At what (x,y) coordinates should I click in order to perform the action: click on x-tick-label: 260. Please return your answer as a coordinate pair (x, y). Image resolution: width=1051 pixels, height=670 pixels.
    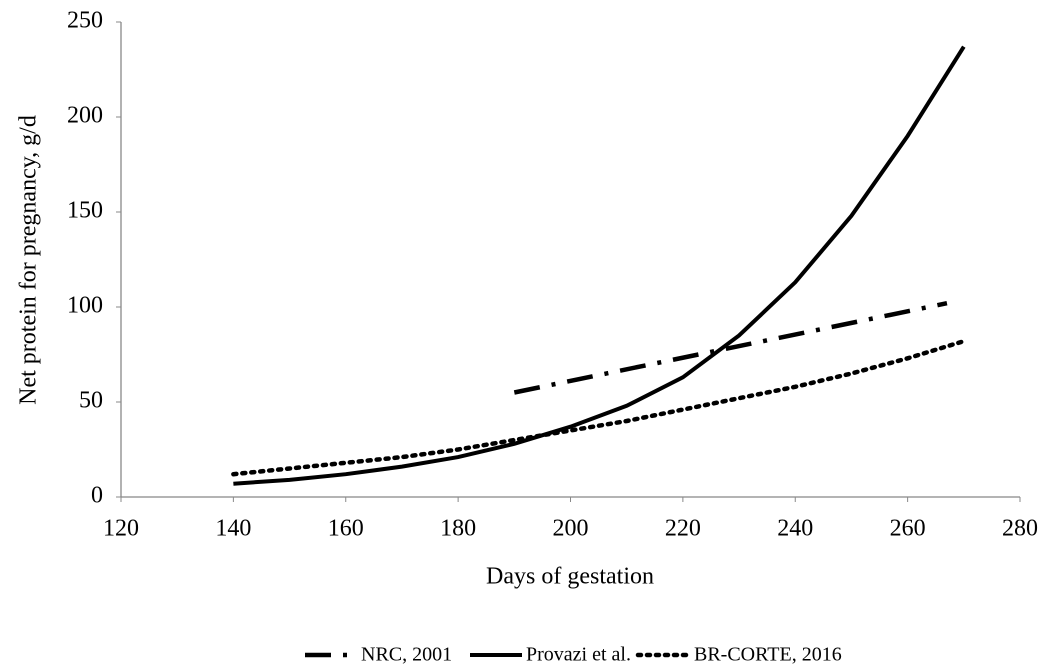
    Looking at the image, I should click on (908, 529).